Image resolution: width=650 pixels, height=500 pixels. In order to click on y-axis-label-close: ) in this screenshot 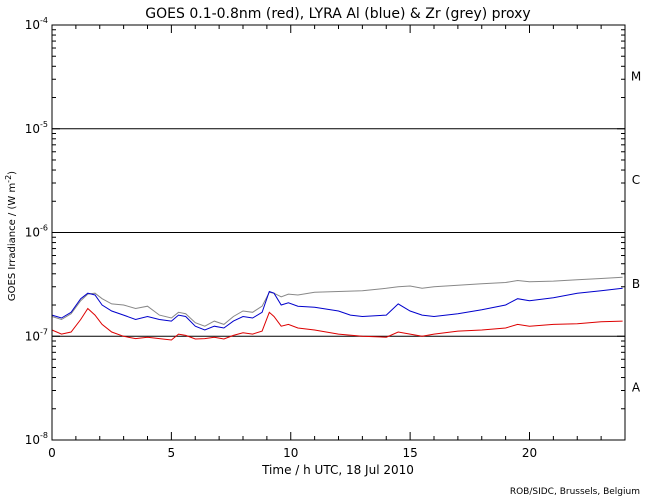, I will do `click(12, 173)`.